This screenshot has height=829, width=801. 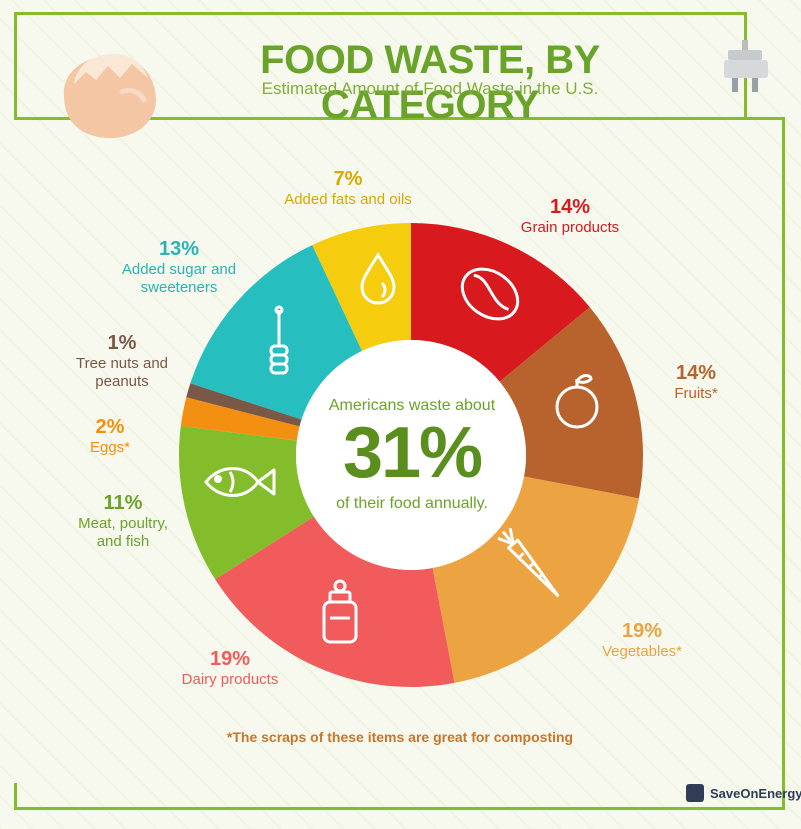 I want to click on callout-fruits: 14% Fruits*, so click(x=696, y=382).